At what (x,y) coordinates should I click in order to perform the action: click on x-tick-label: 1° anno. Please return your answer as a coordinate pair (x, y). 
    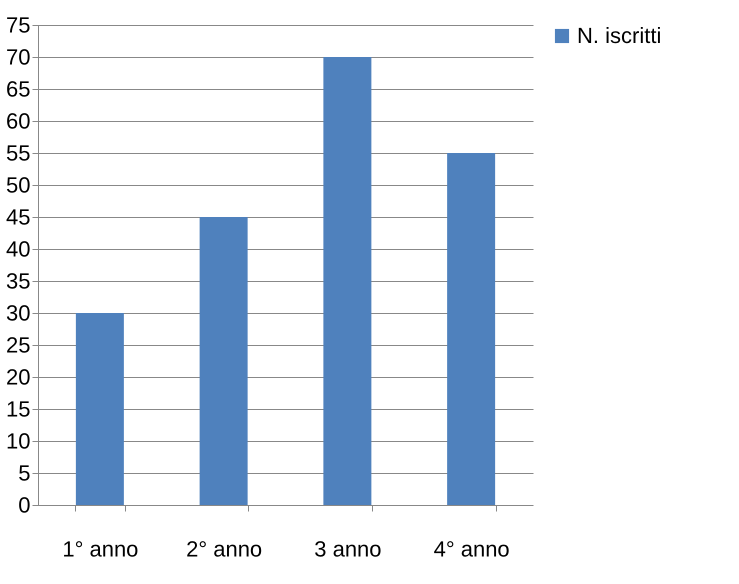
    Looking at the image, I should click on (100, 549).